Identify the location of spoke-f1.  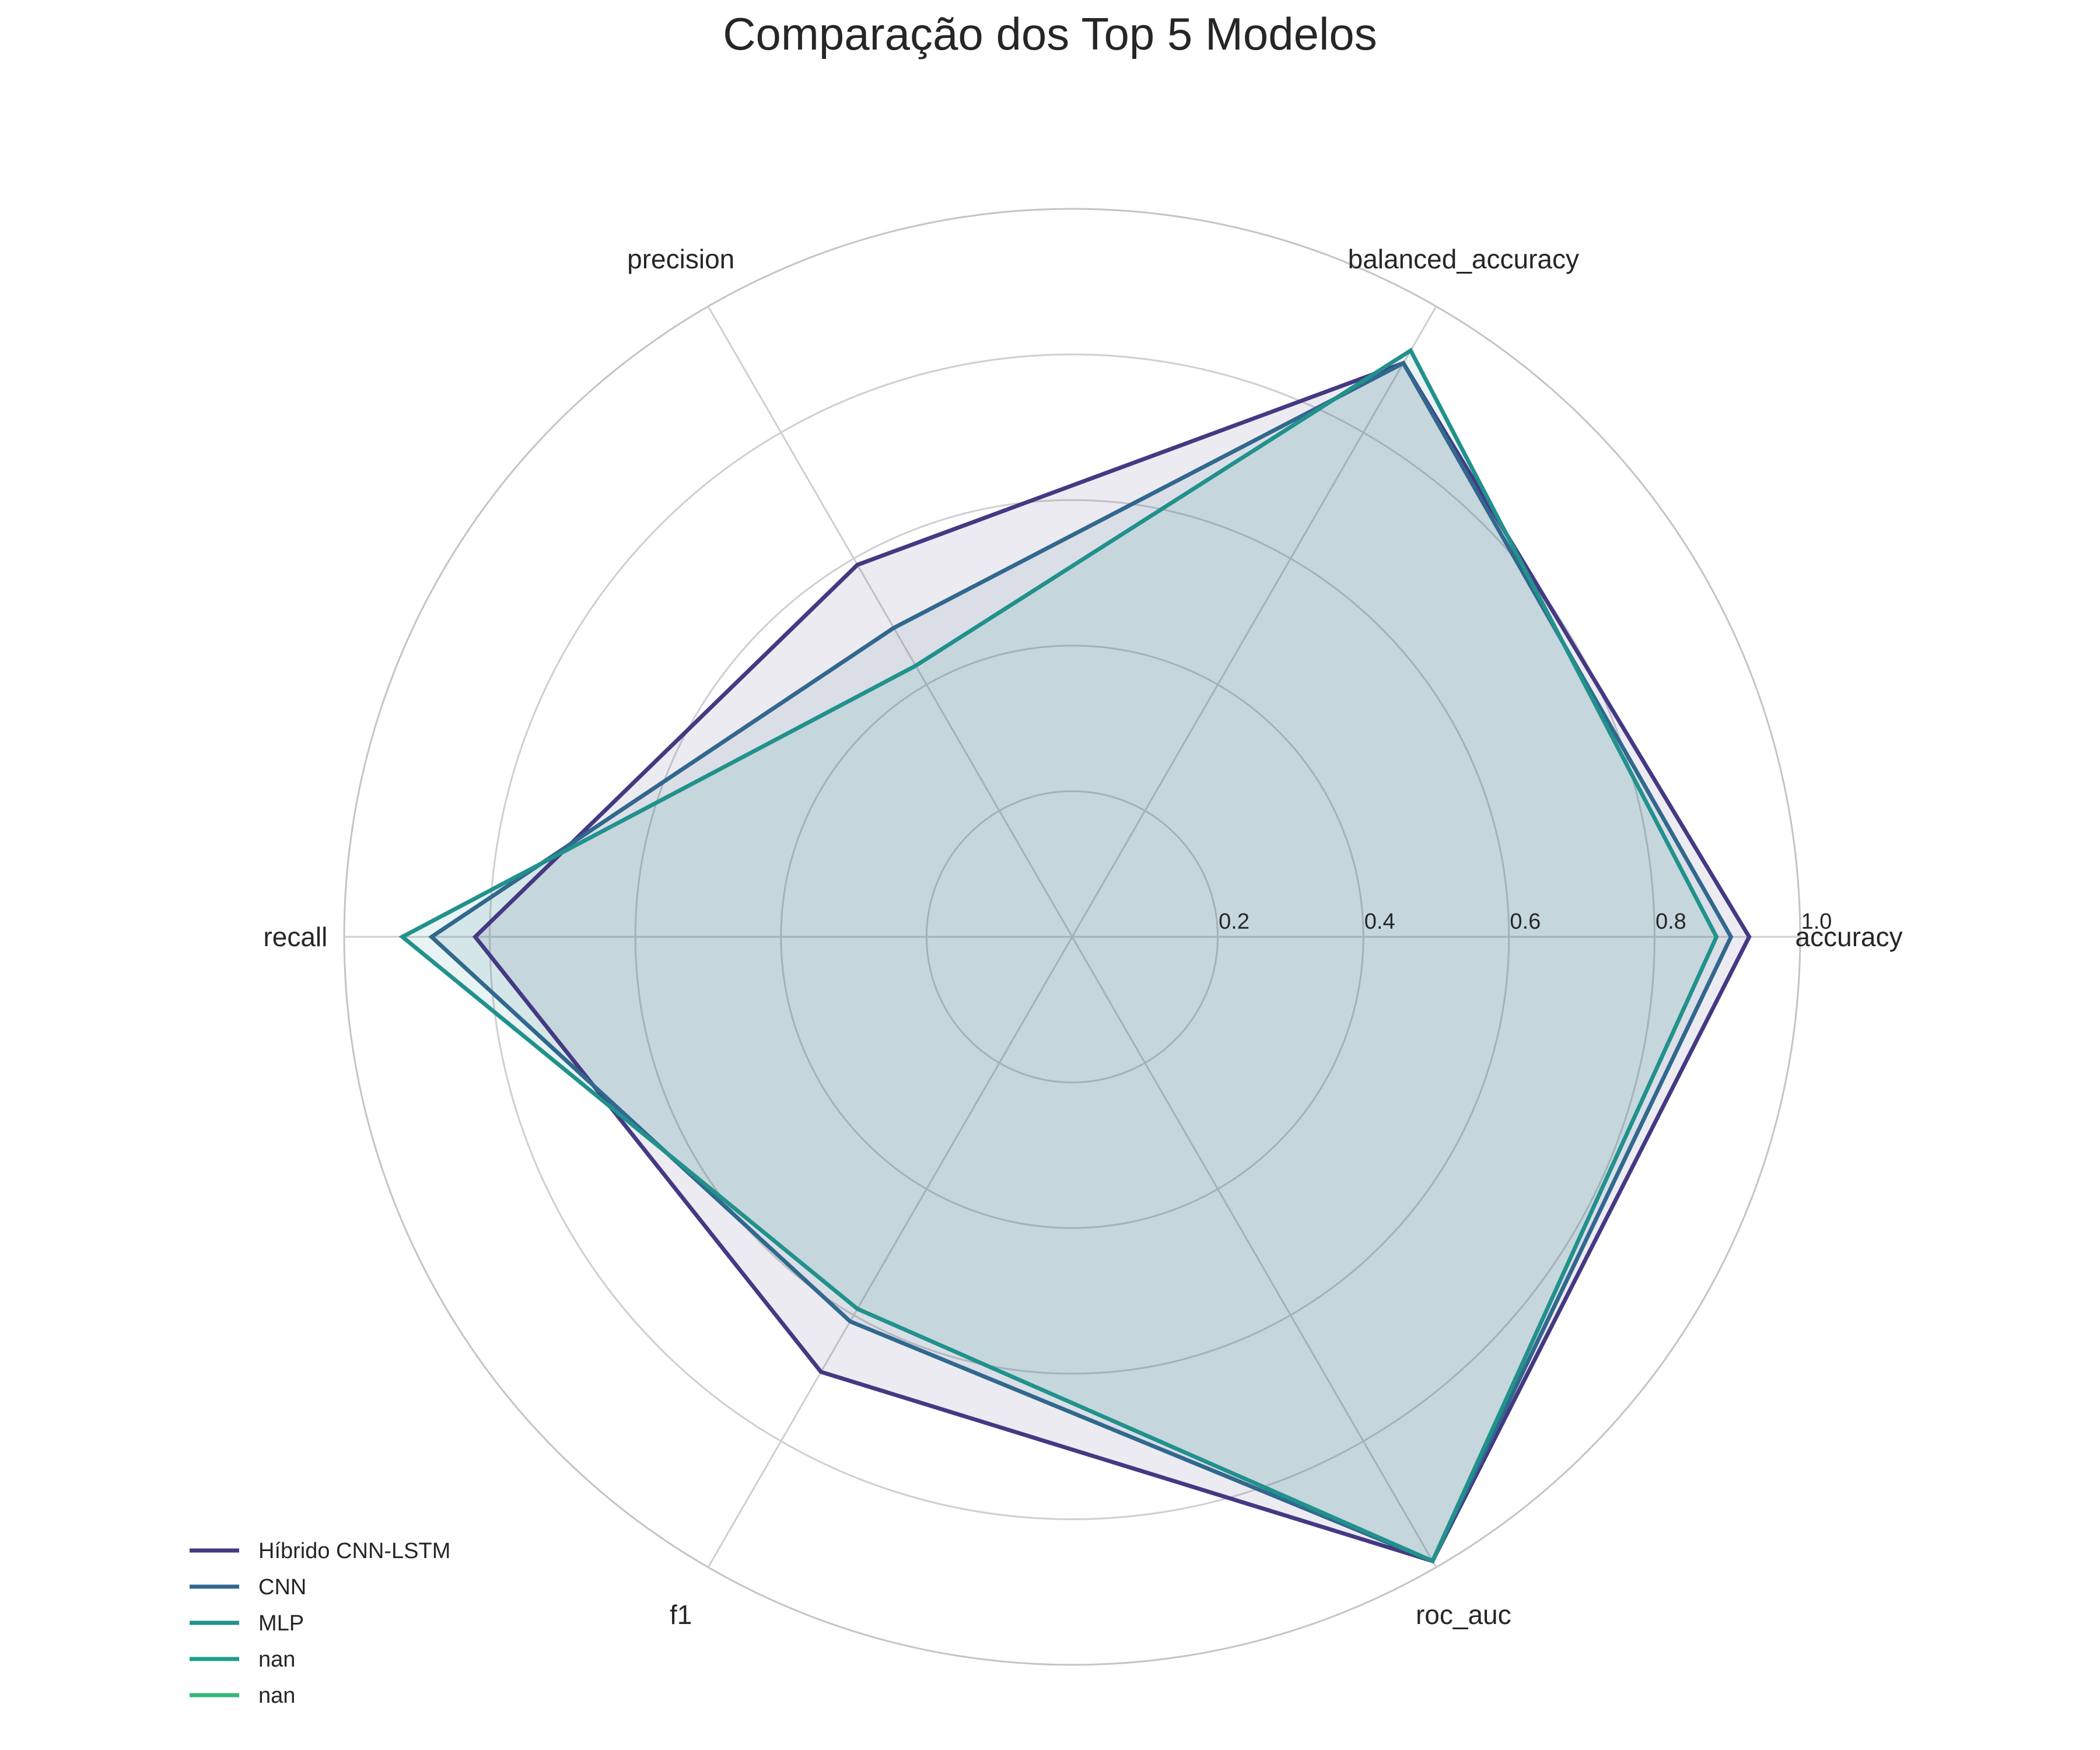
(890, 1252).